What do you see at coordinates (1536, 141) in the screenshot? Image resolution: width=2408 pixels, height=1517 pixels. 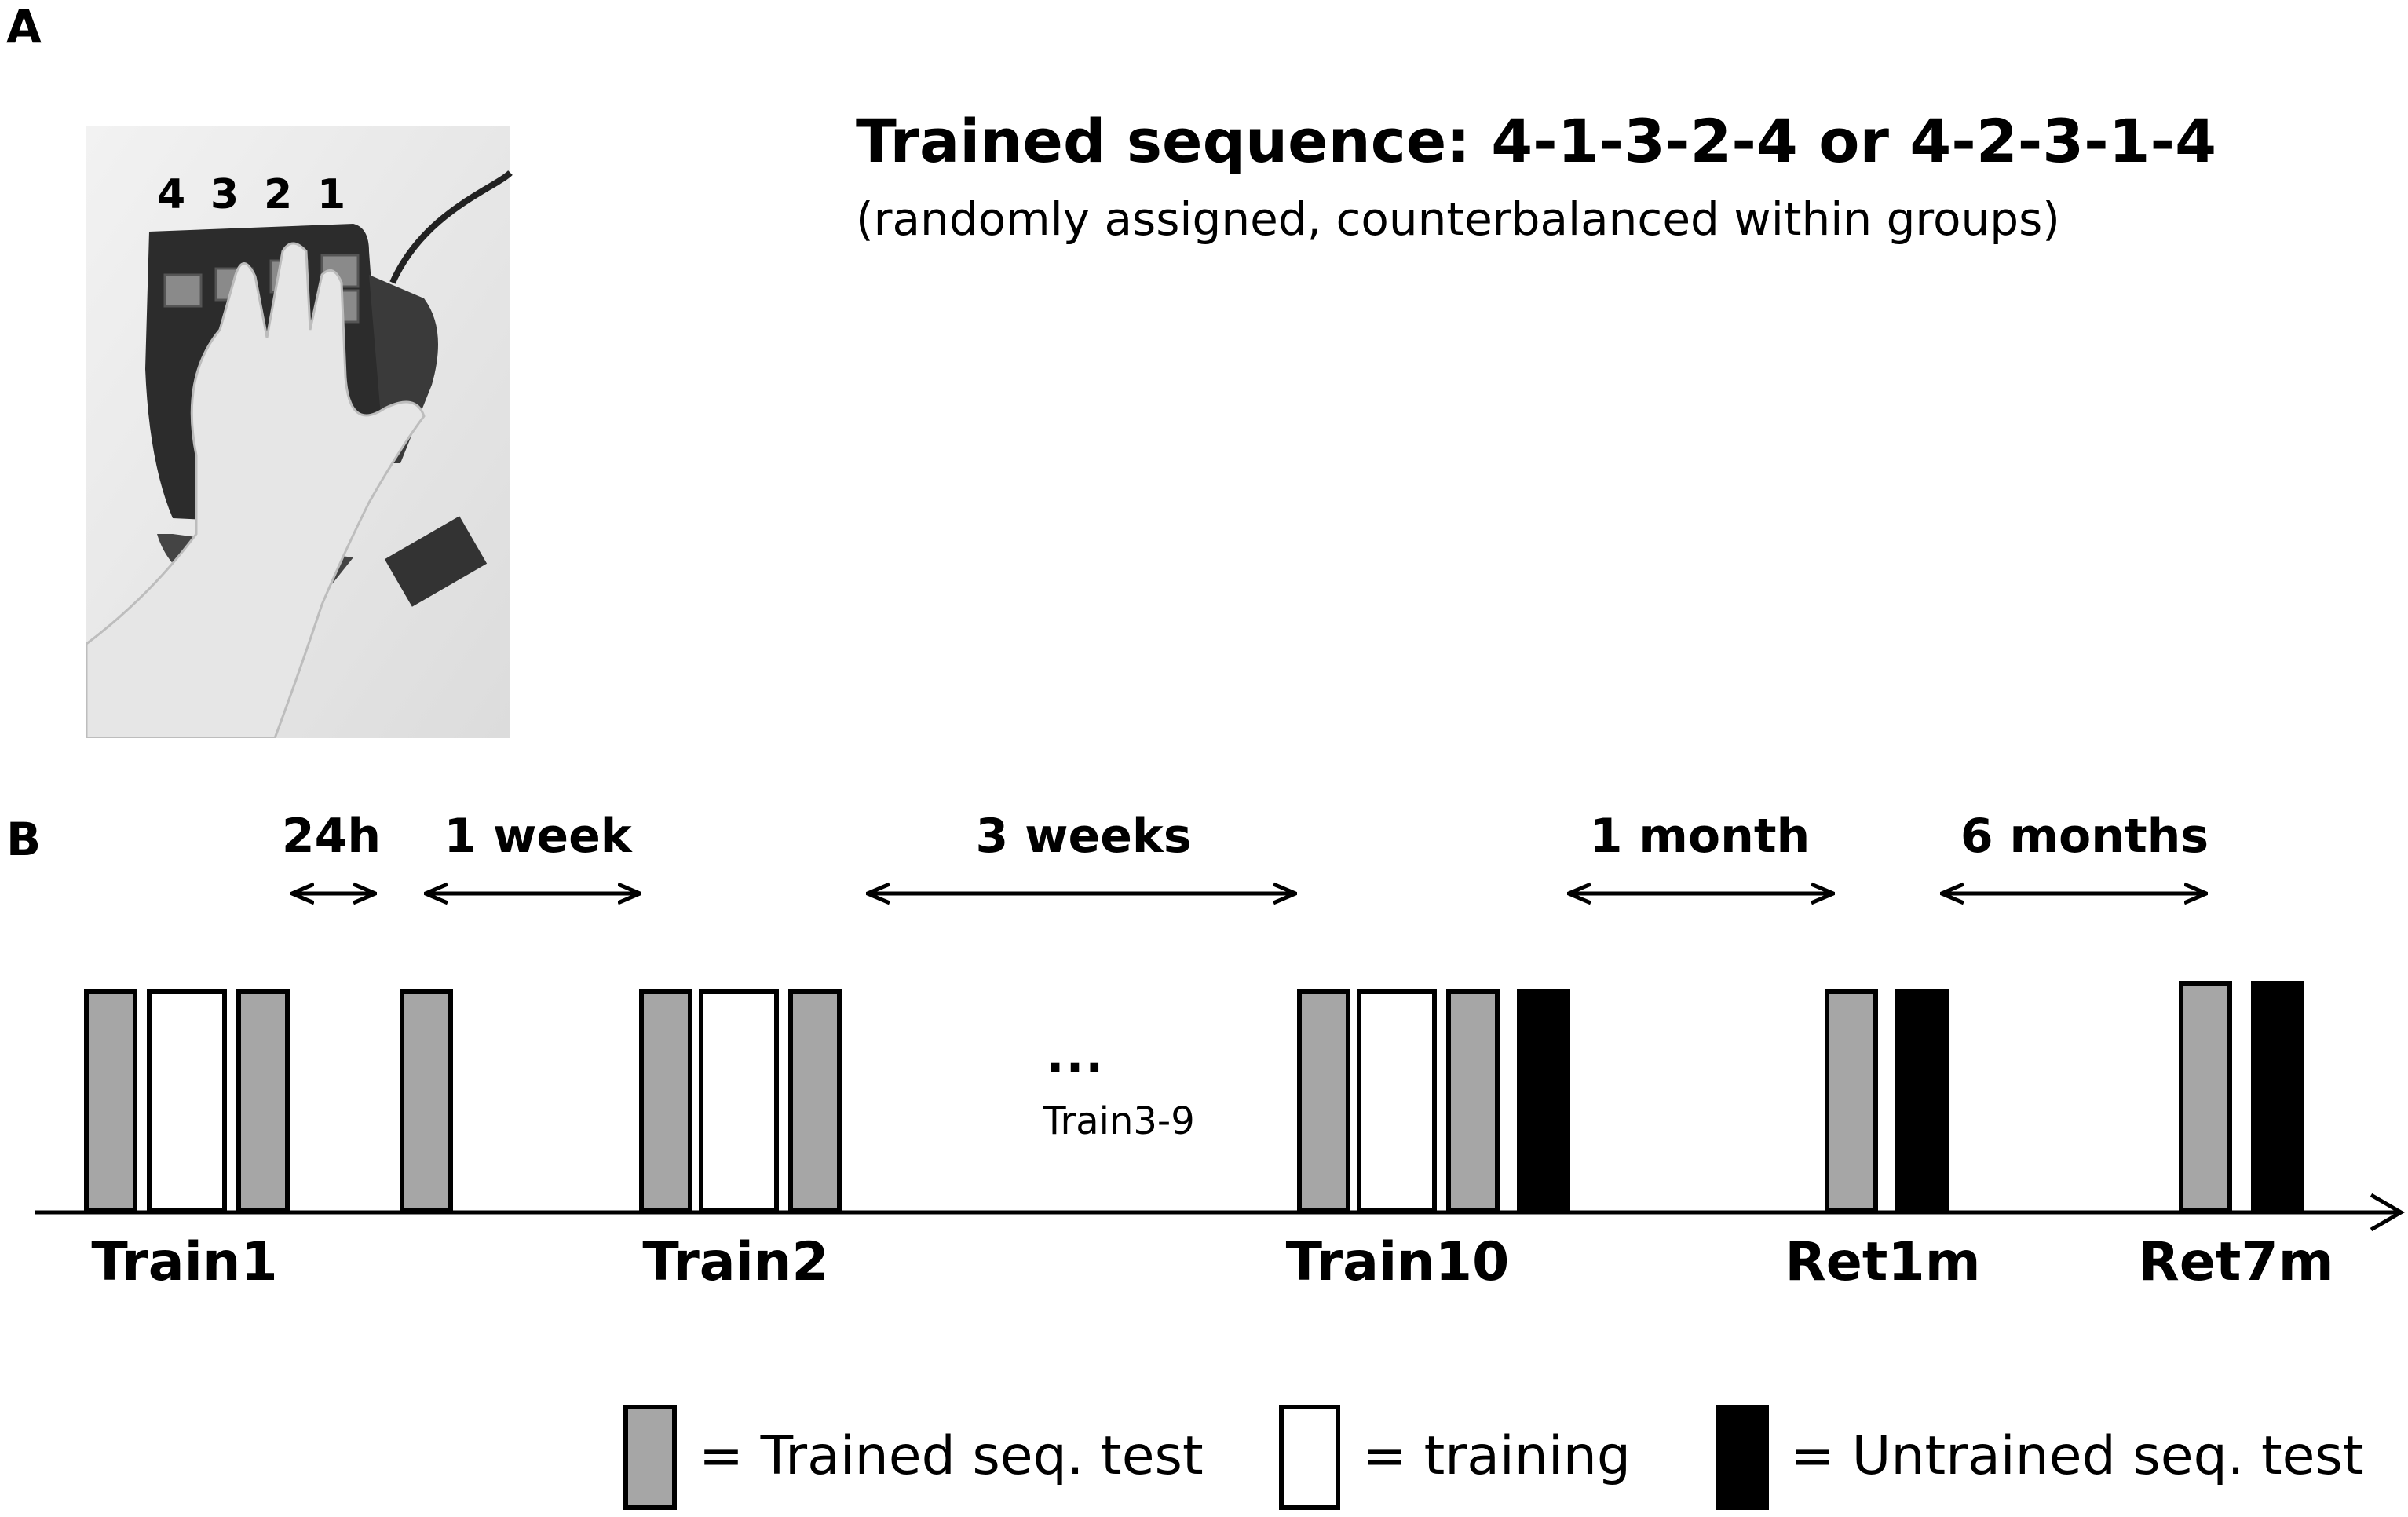 I see `trained-sequence-title: Trained sequence: 4-1-3-2-4 or 4-2-3-1-4` at bounding box center [1536, 141].